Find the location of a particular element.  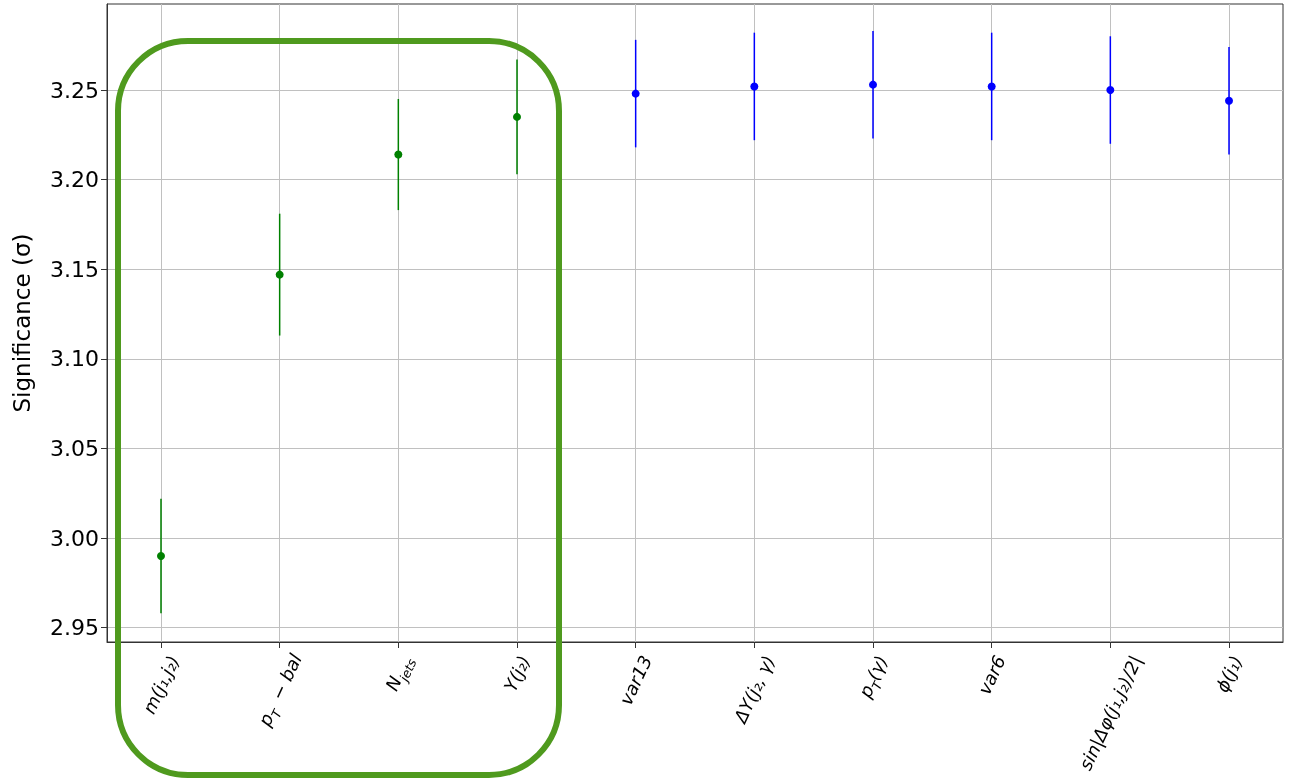

y-tick-label: 3.25 is located at coordinates (74, 90).